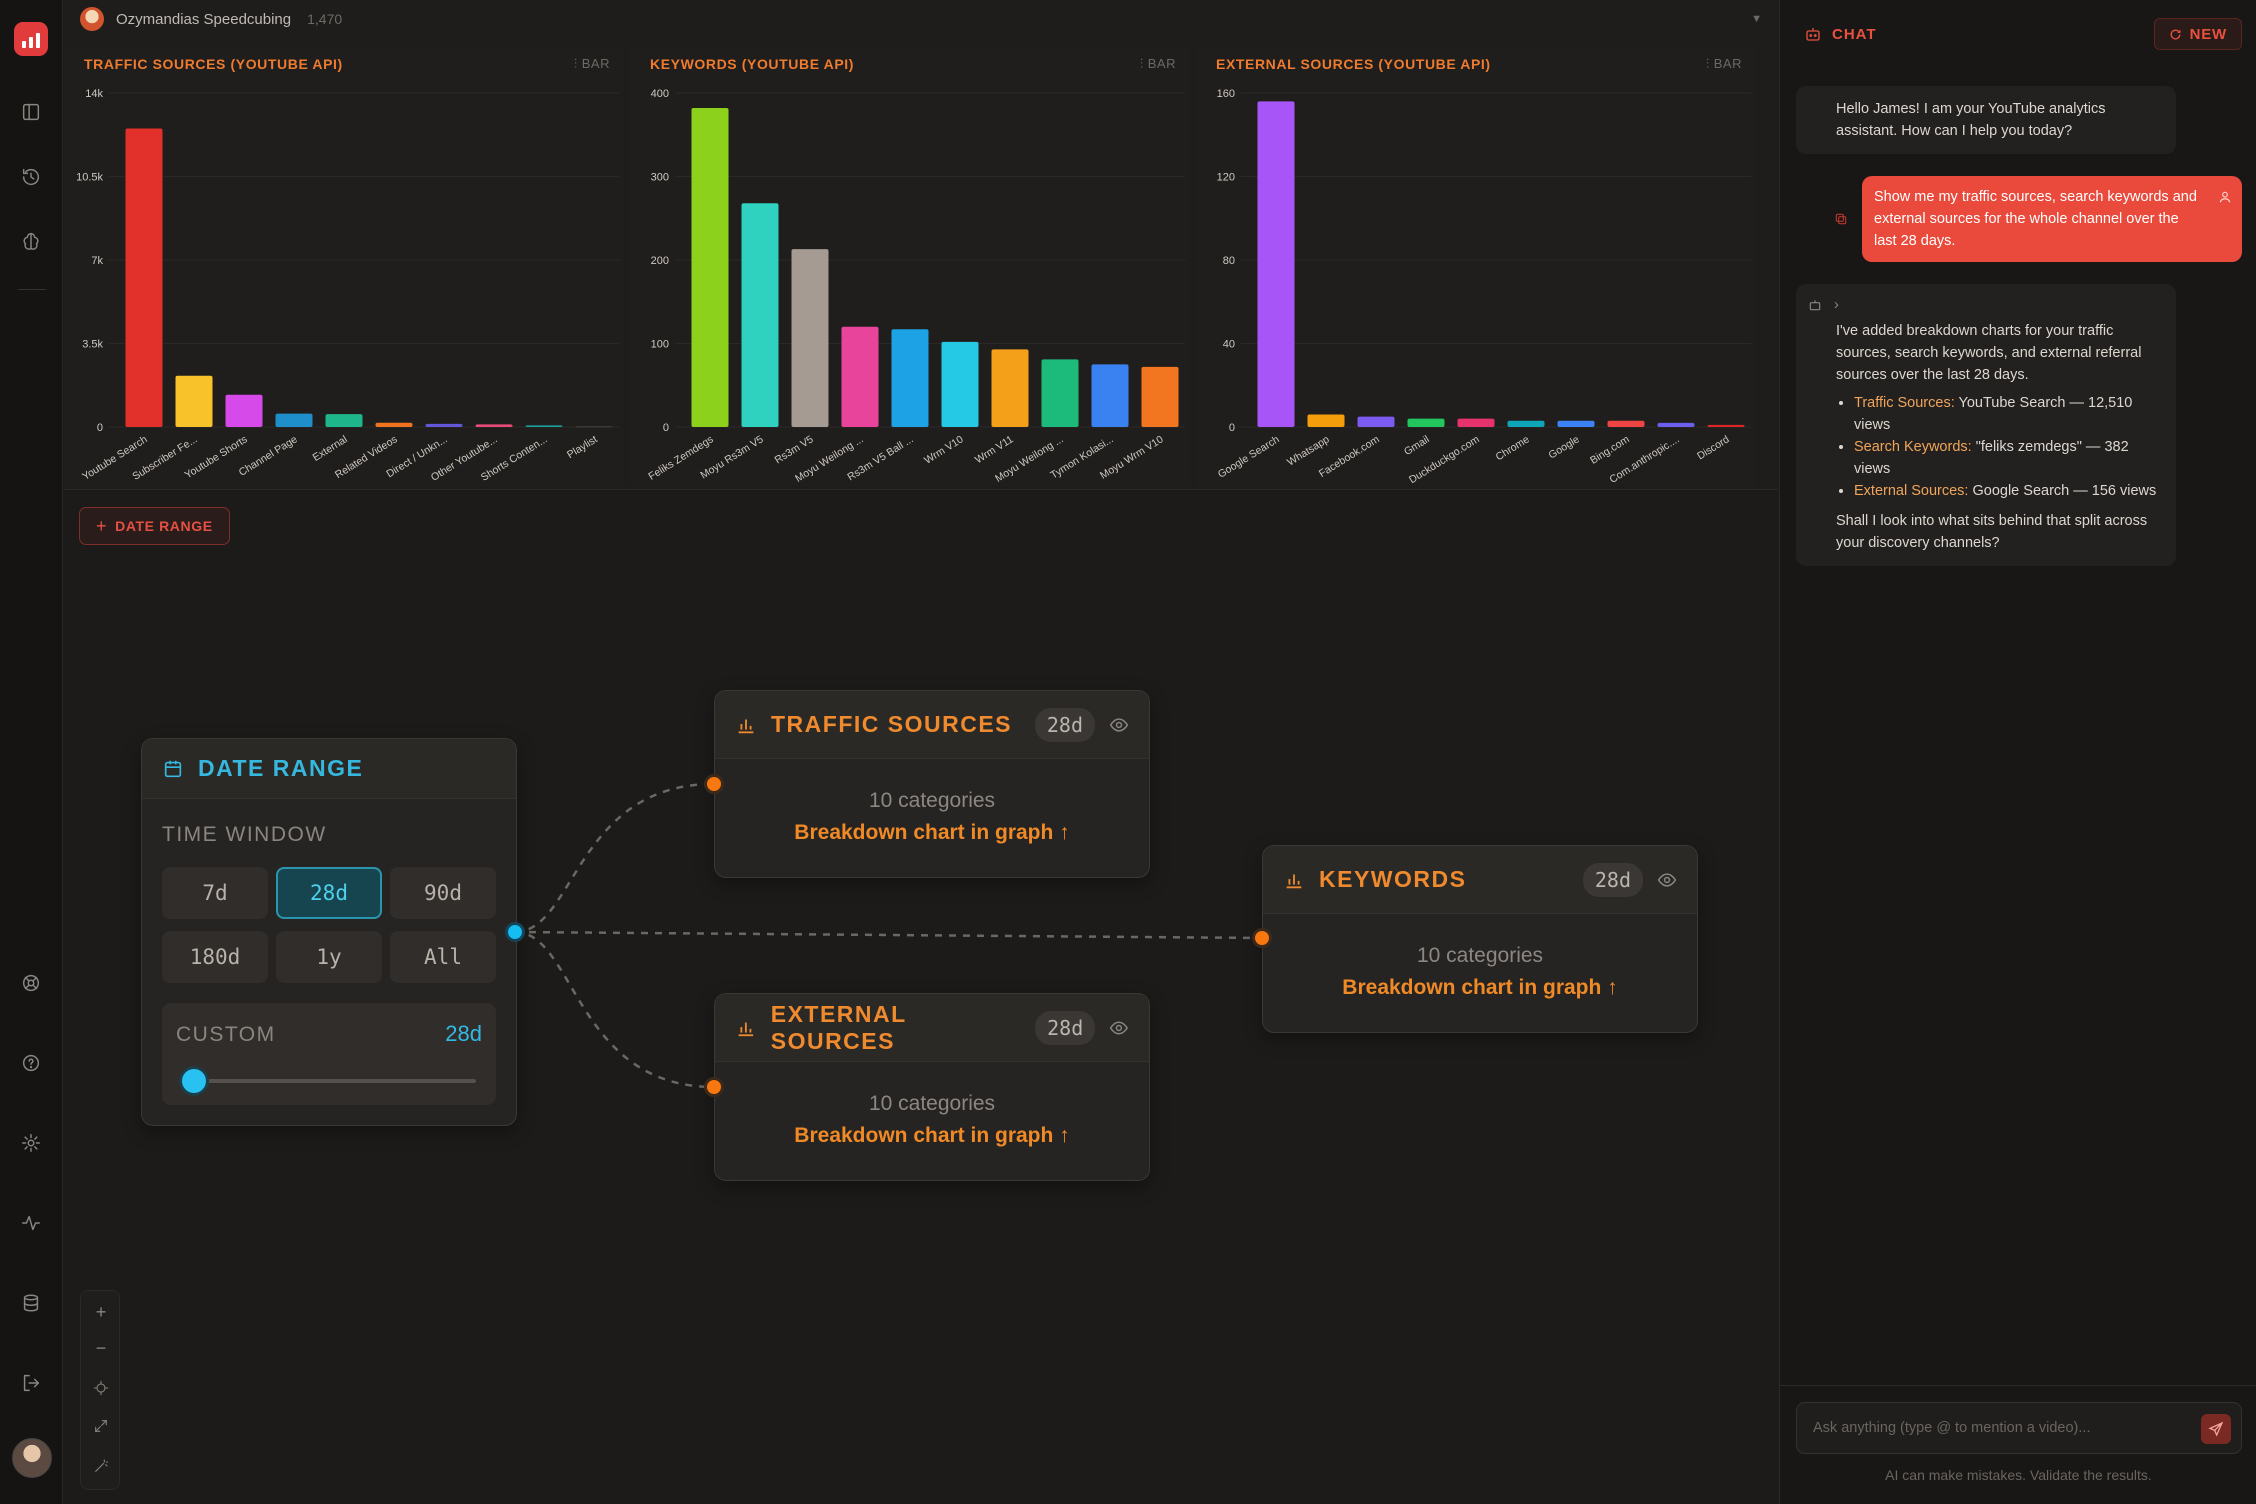 The image size is (2256, 1504). What do you see at coordinates (31, 177) in the screenshot?
I see `history-icon` at bounding box center [31, 177].